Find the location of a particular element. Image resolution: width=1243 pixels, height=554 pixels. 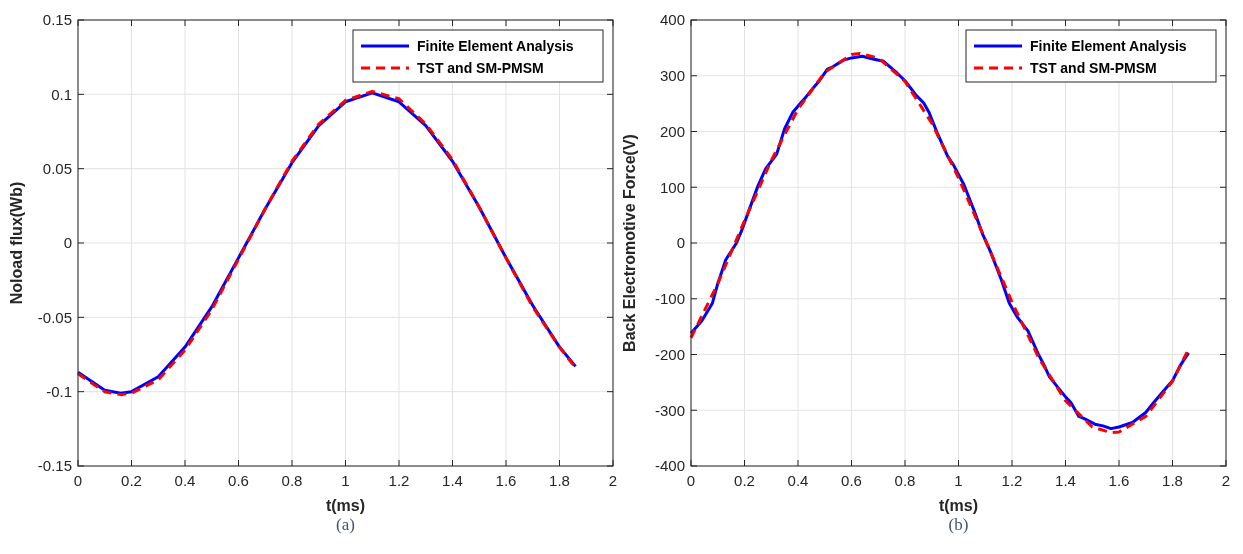

y-tick-label: -0.1 is located at coordinates (59, 391).